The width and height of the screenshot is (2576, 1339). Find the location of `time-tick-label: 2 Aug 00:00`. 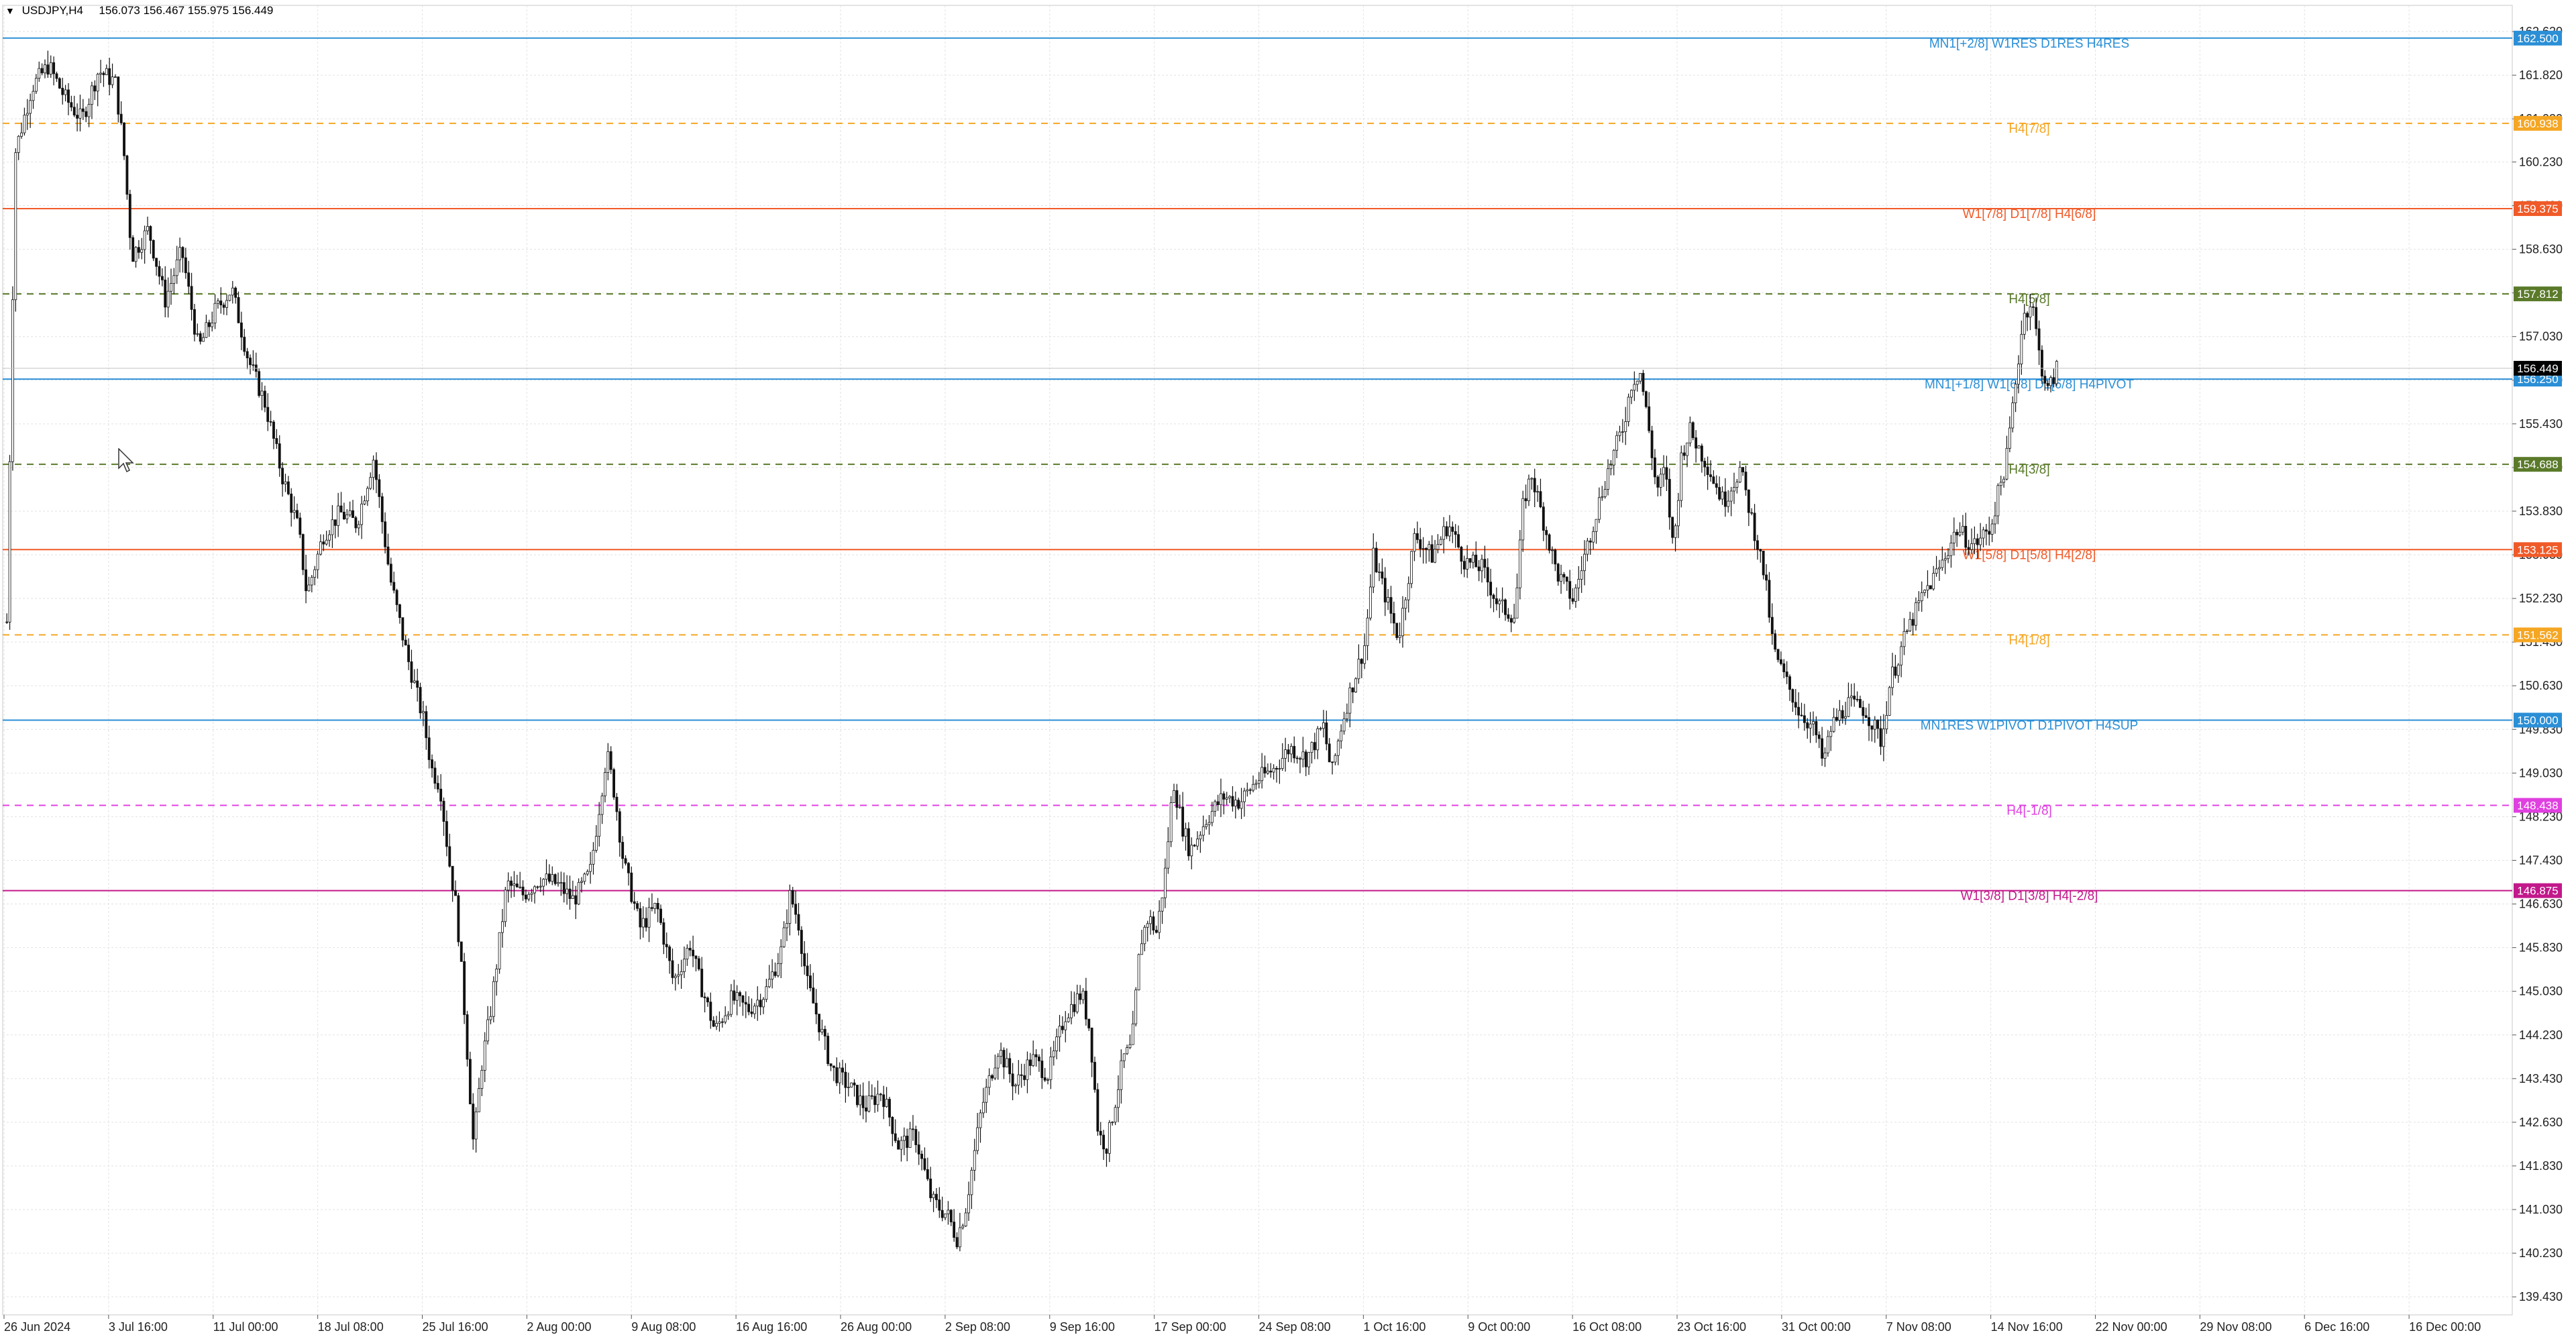

time-tick-label: 2 Aug 00:00 is located at coordinates (559, 1327).